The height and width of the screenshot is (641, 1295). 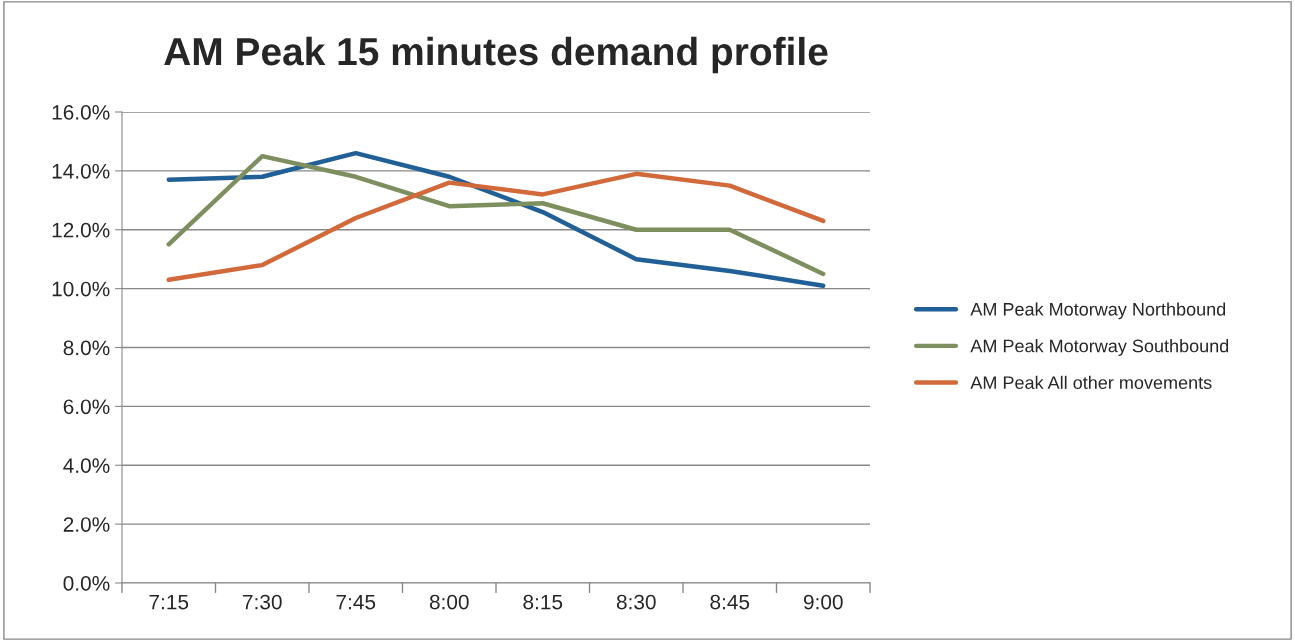 I want to click on x-tick-label: 8:00, so click(x=449, y=602).